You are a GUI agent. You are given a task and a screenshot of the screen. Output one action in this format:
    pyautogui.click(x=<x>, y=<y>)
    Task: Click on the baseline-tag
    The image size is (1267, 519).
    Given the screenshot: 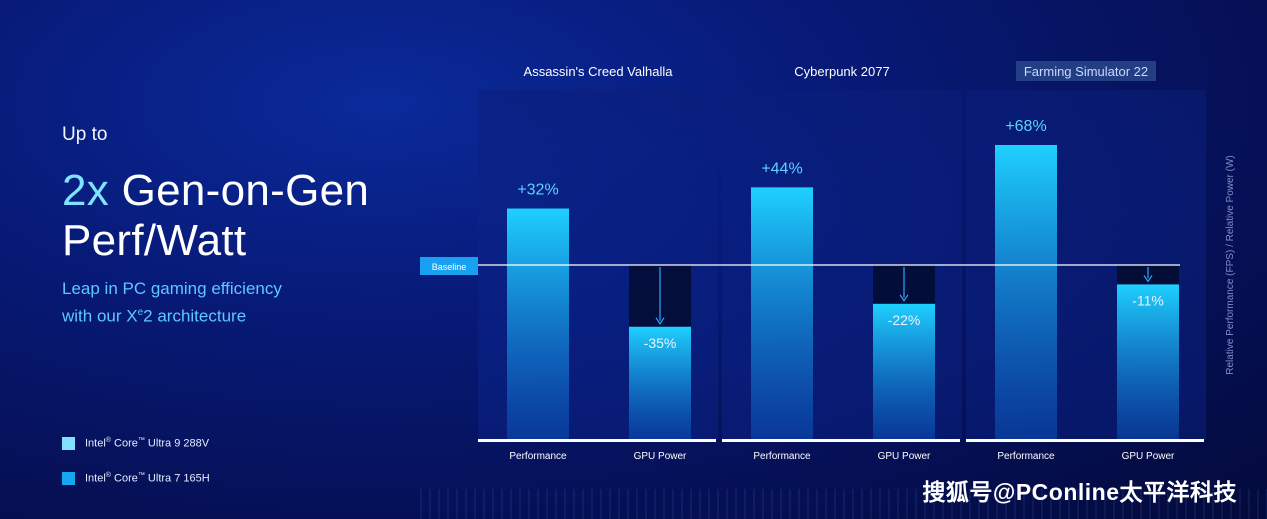 What is the action you would take?
    pyautogui.click(x=449, y=266)
    